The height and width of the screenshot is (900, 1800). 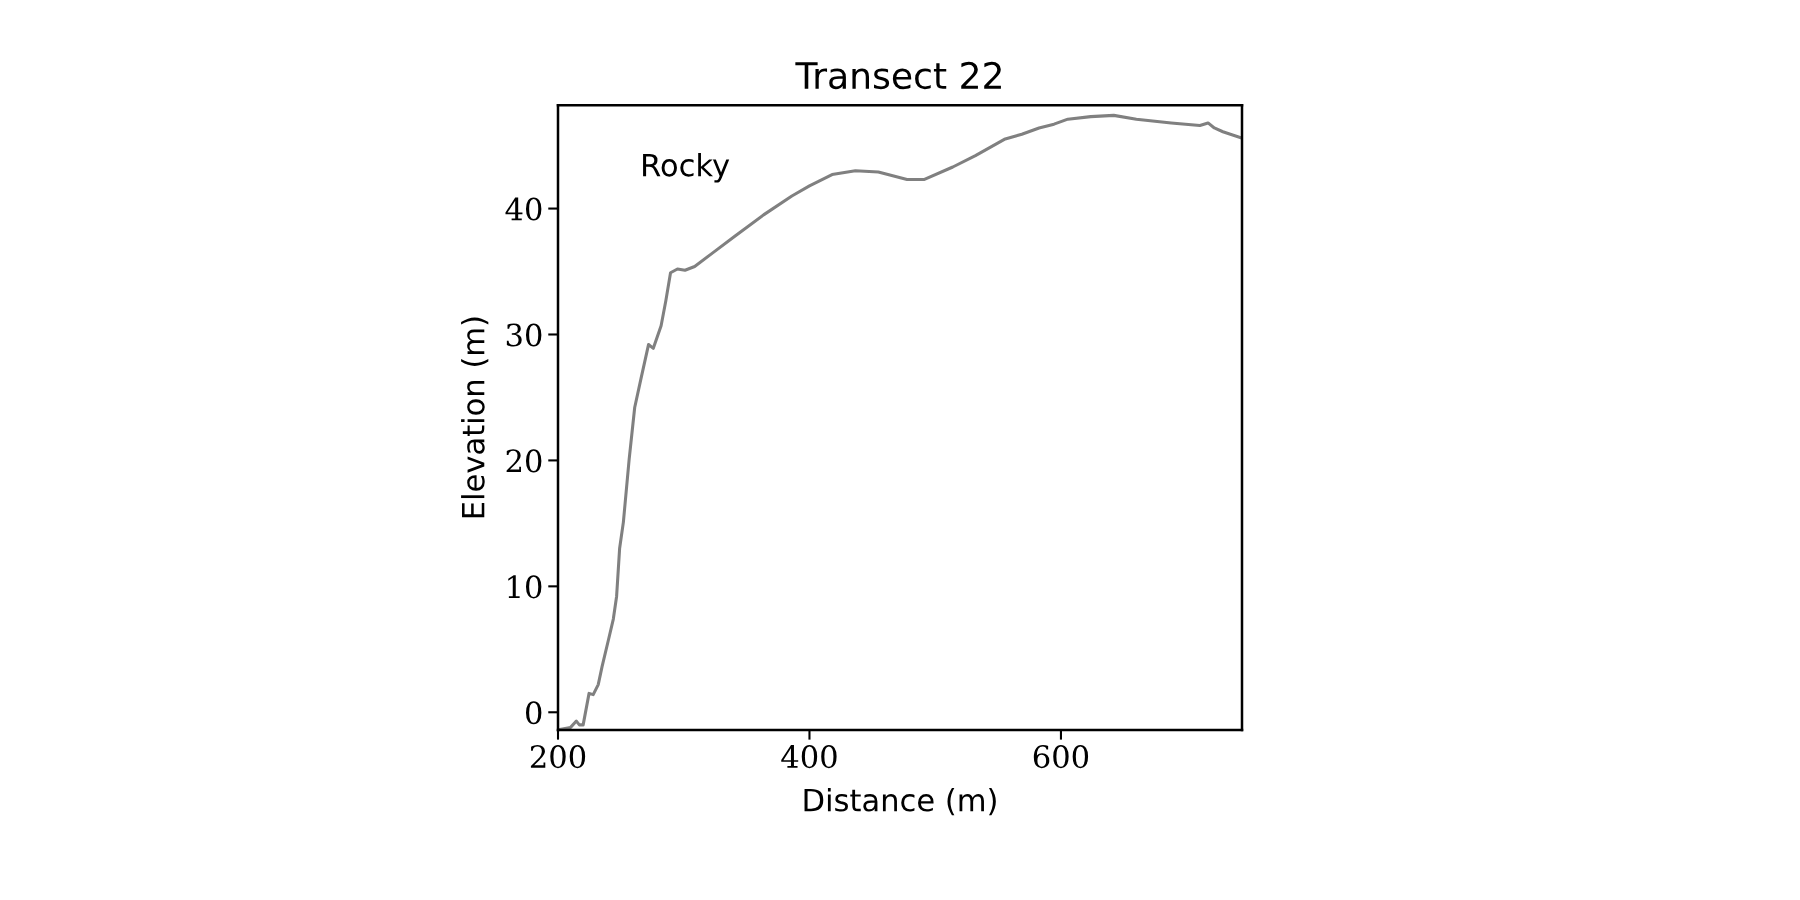 I want to click on x-tick-label: 200, so click(x=558, y=757).